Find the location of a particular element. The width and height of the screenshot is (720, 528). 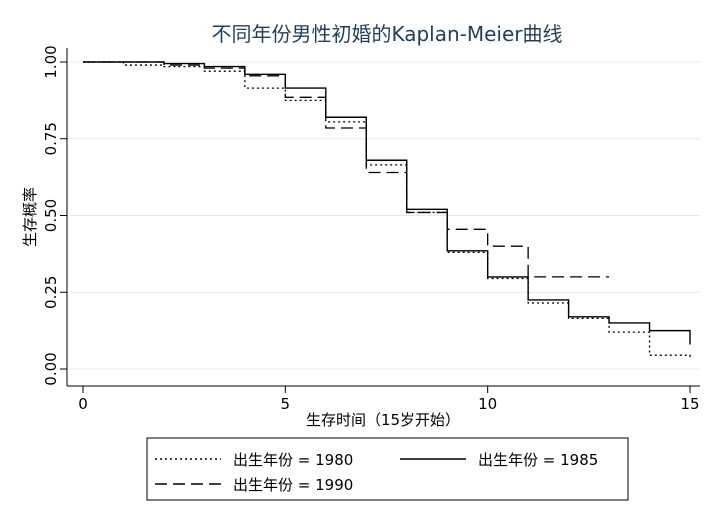

legend: 出生年份 = 1980 出生年份 = 1985 出生年份 = 1990 is located at coordinates (376, 472).